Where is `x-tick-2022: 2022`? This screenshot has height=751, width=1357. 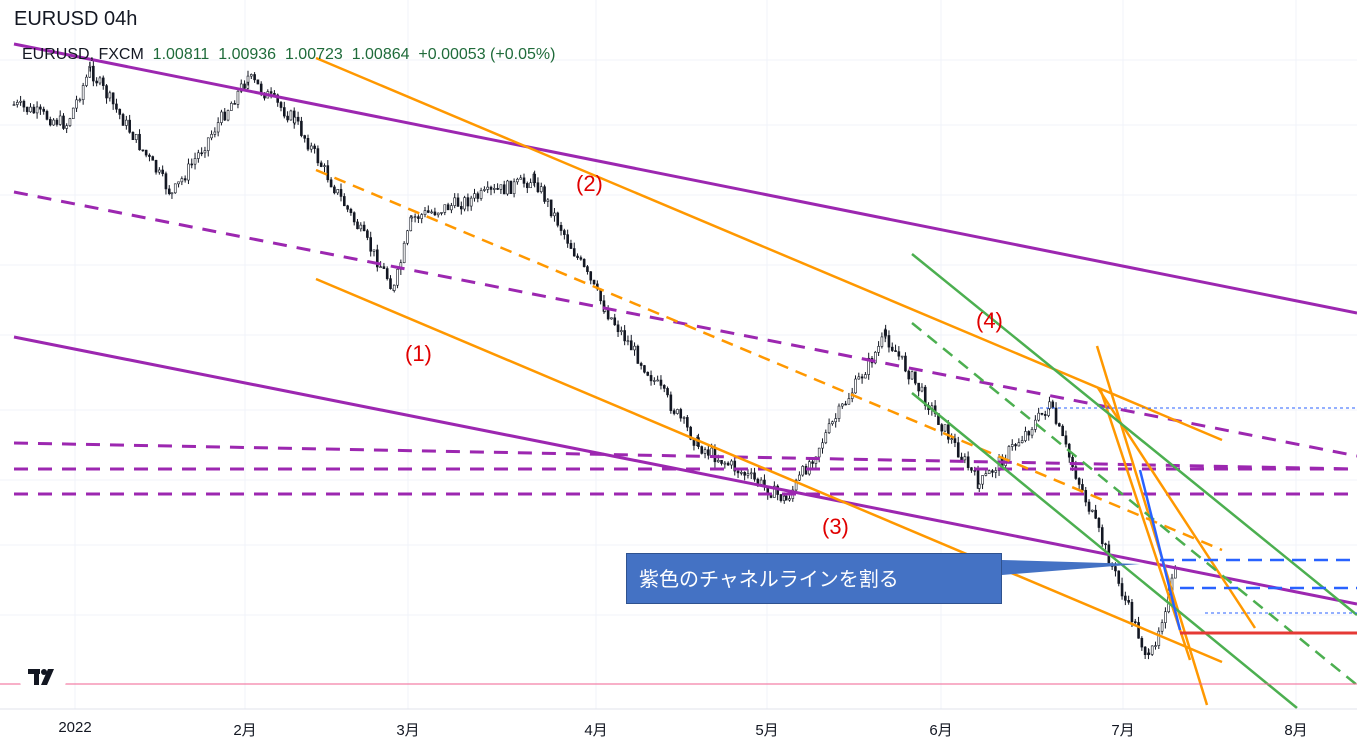
x-tick-2022: 2022 is located at coordinates (75, 727).